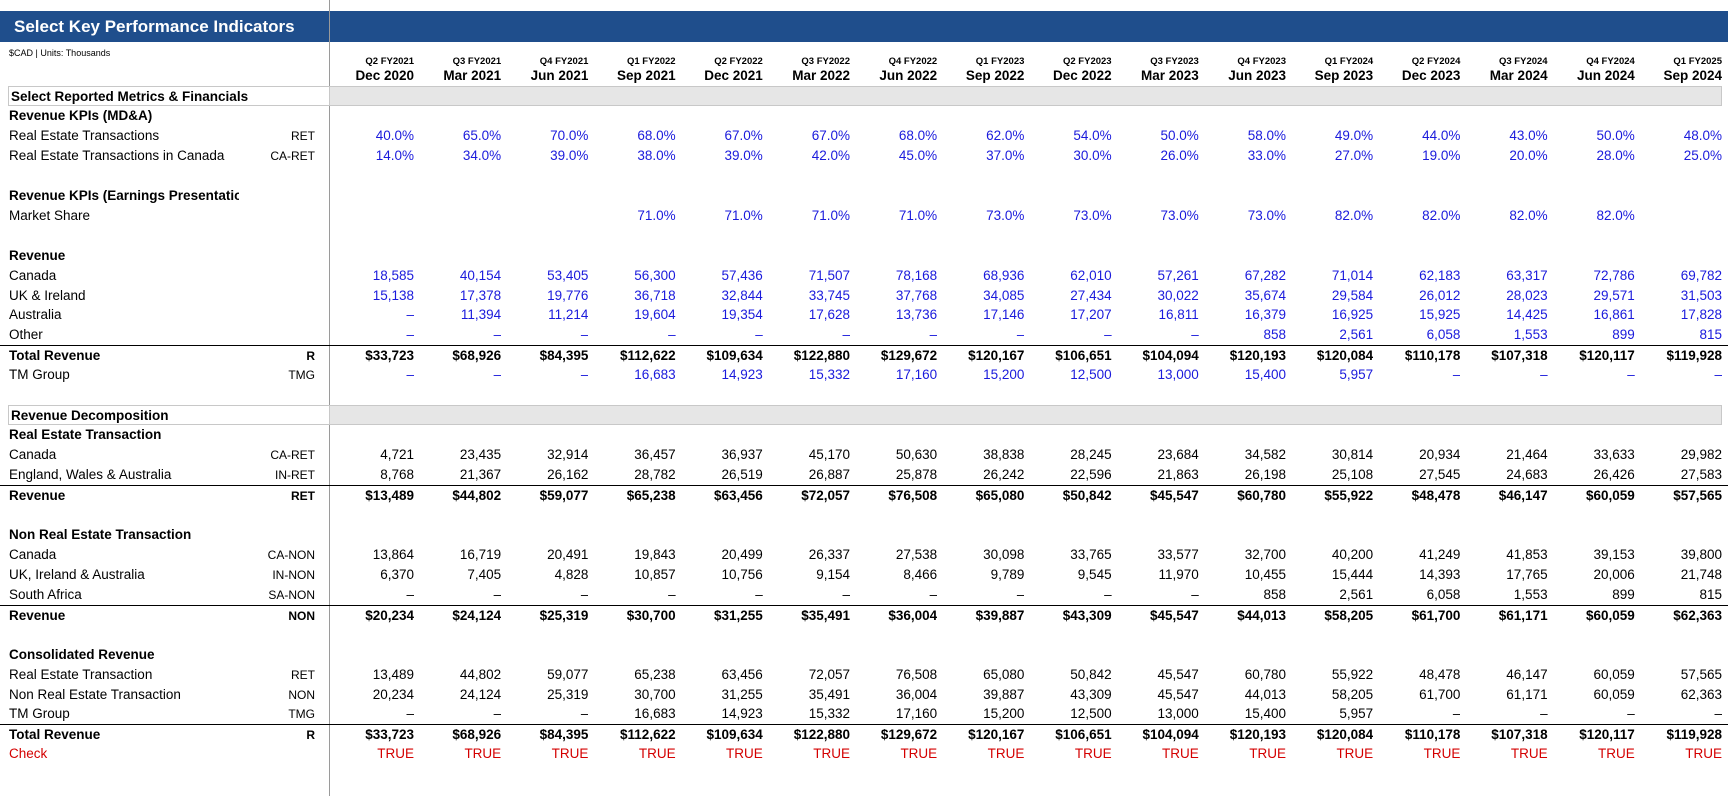  I want to click on value-cell: $63,456, so click(738, 495).